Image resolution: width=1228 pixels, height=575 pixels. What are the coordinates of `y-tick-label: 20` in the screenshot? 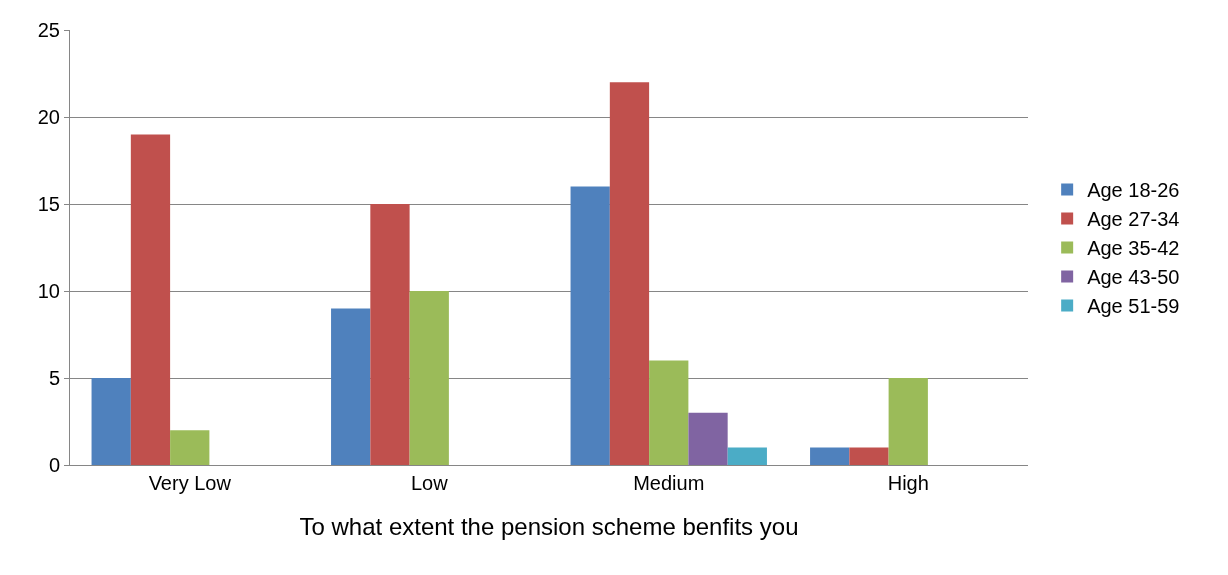 It's located at (48, 117).